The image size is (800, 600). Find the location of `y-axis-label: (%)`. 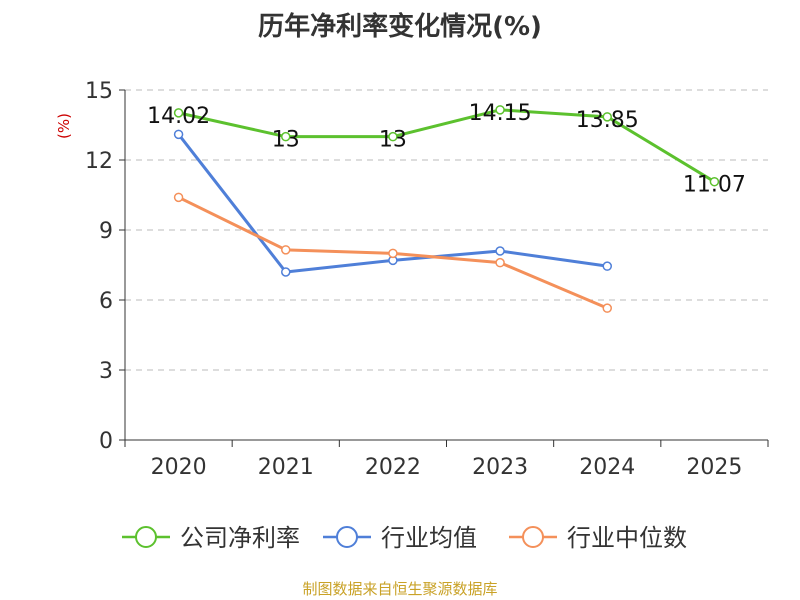

y-axis-label: (%) is located at coordinates (64, 126).